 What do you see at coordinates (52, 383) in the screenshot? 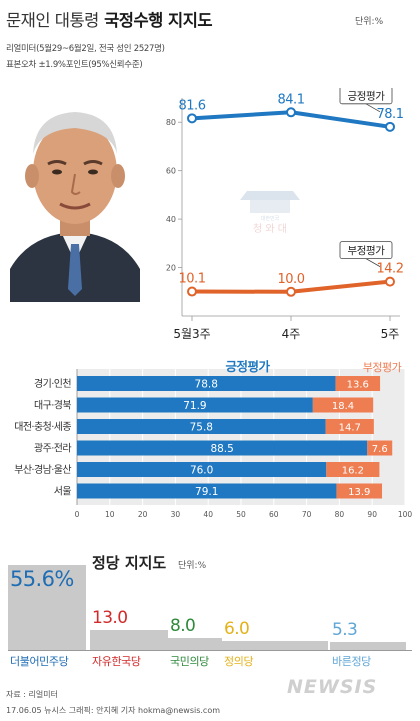
I see `bar-region-label: 경기·인천` at bounding box center [52, 383].